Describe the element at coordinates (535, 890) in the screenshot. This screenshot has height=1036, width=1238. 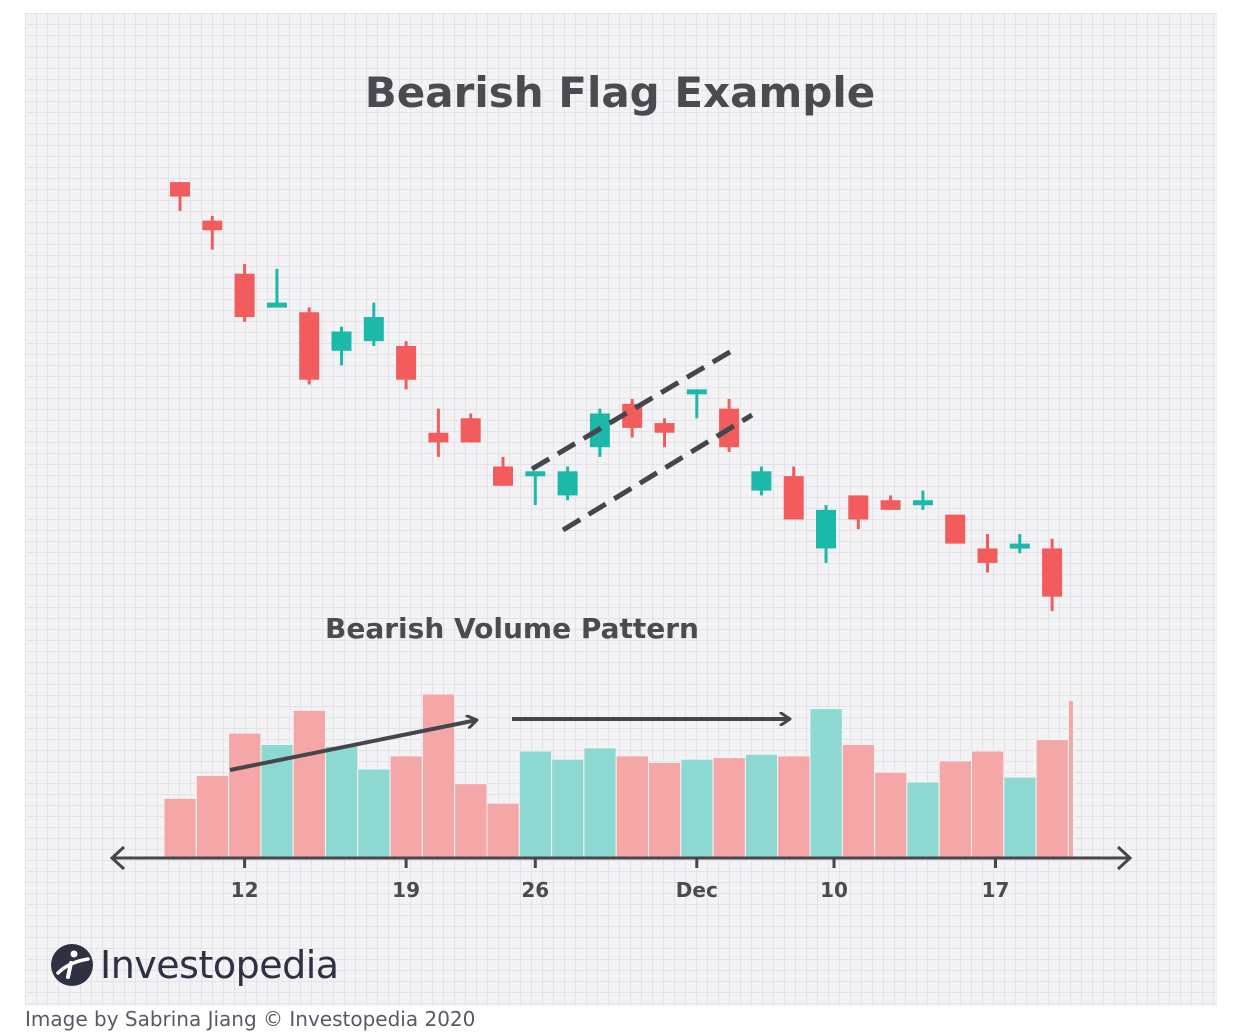
I see `x-tick-label: 26` at that location.